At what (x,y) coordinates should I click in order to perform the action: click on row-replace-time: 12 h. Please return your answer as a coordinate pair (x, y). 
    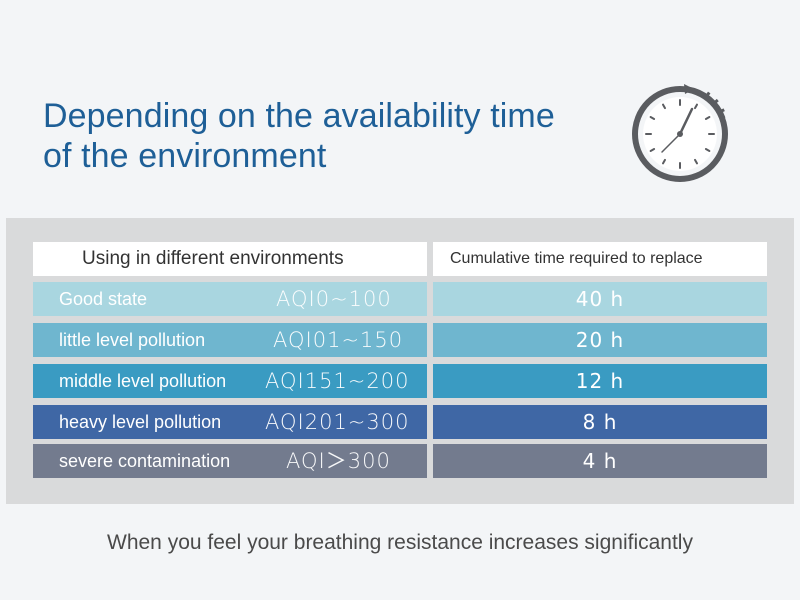
    Looking at the image, I should click on (600, 381).